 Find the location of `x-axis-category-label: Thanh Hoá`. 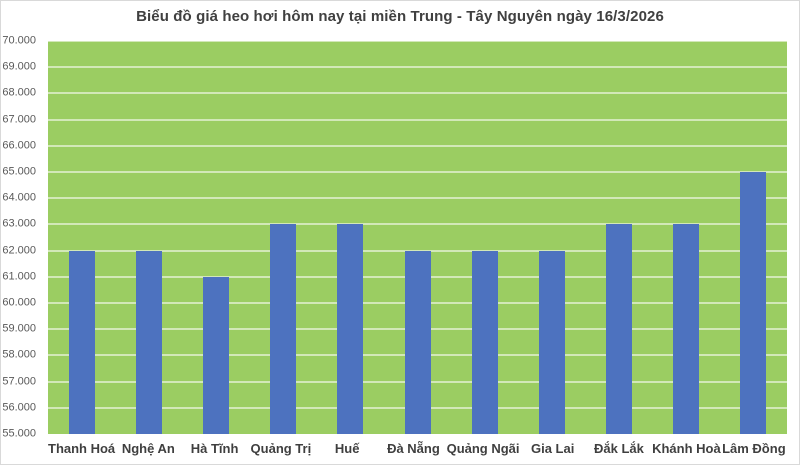

x-axis-category-label: Thanh Hoá is located at coordinates (82, 448).